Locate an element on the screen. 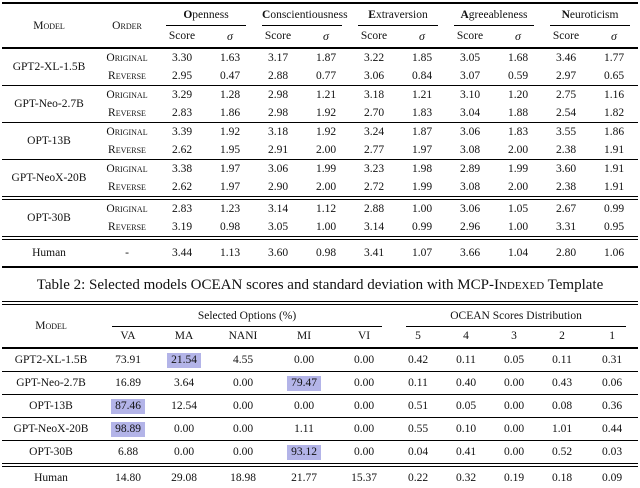 The image size is (640, 488). cell: 3.55 is located at coordinates (566, 132).